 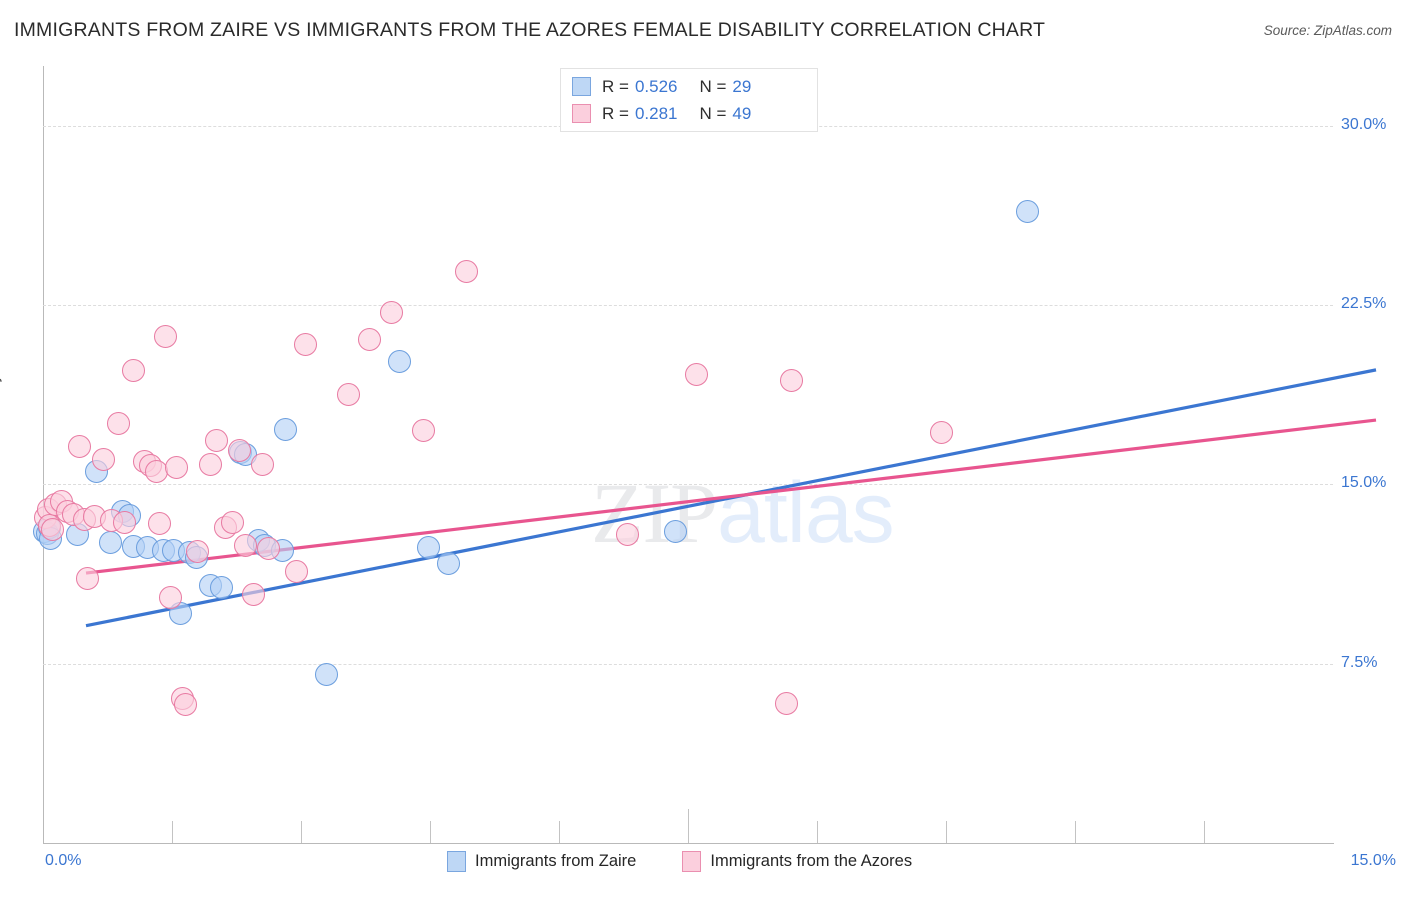 I want to click on legend-marker-zaire, so click(x=456, y=861).